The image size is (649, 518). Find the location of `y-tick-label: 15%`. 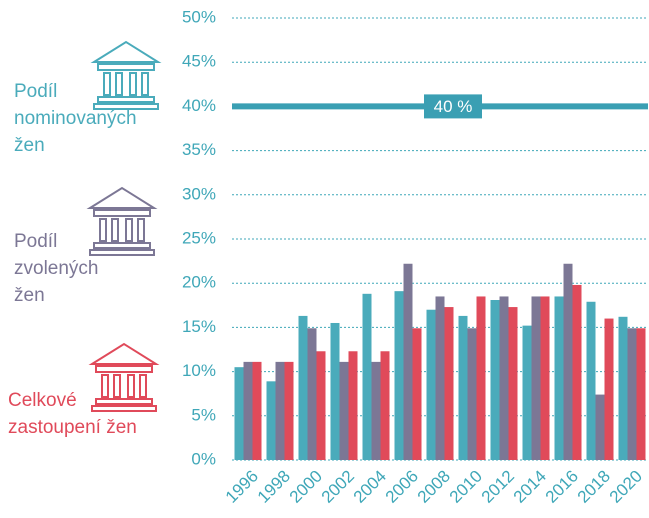

y-tick-label: 15% is located at coordinates (199, 326).